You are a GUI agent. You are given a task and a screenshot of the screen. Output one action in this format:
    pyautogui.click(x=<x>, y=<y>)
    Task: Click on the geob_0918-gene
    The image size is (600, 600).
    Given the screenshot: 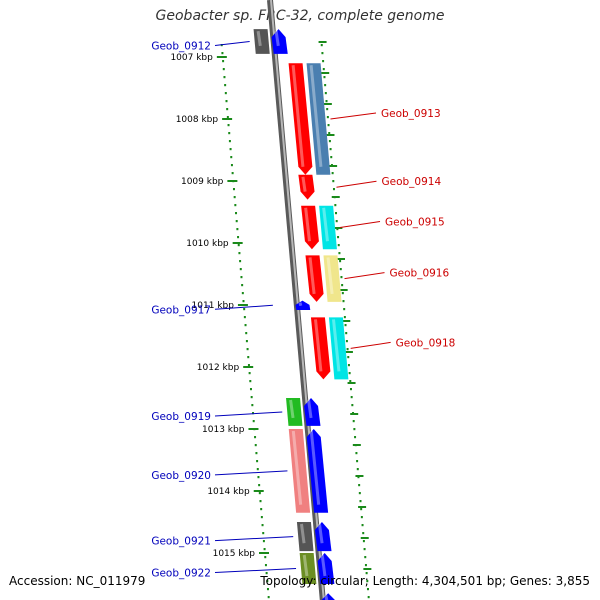 What is the action you would take?
    pyautogui.click(x=320, y=348)
    